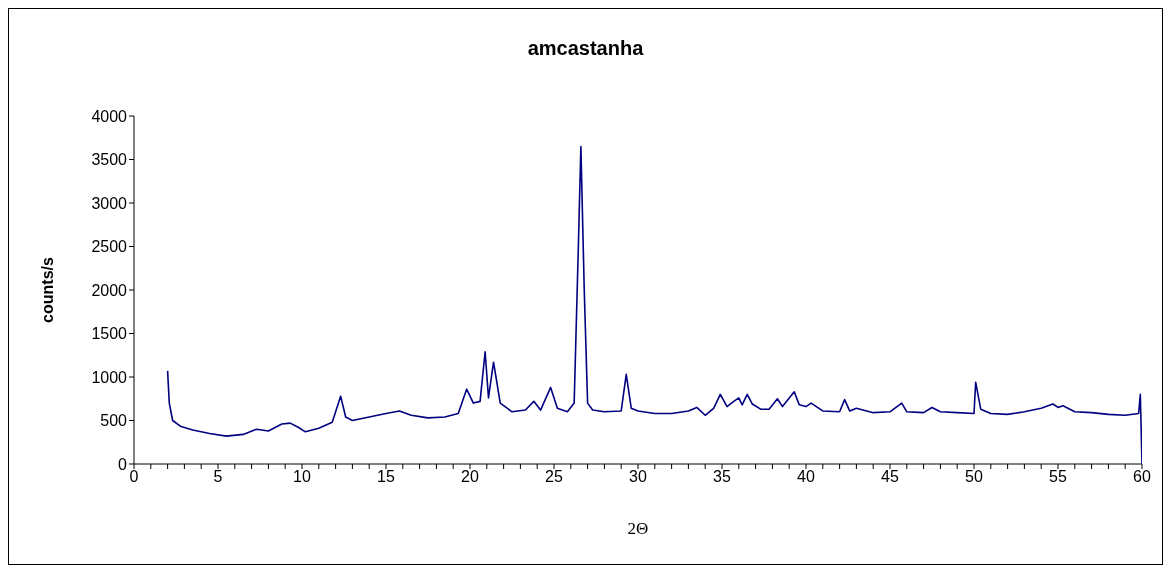 The height and width of the screenshot is (572, 1171). I want to click on y-tick-label: 3500, so click(109, 160).